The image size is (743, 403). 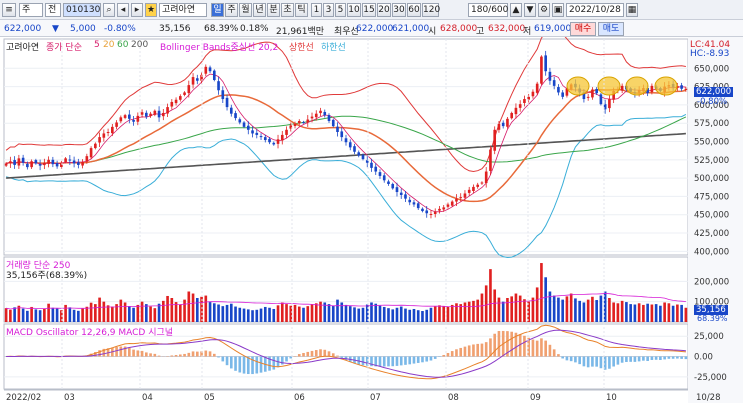 What do you see at coordinates (245, 10) in the screenshot?
I see `period-button-2: 월` at bounding box center [245, 10].